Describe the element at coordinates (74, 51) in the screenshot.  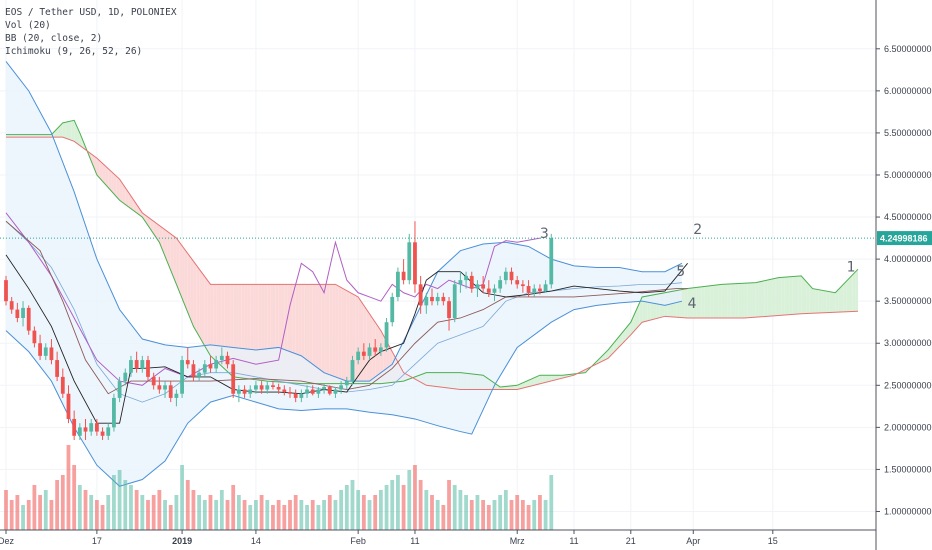
I see `legend-ichimoku: Ichimoku (9, 26, 52, 26)` at that location.